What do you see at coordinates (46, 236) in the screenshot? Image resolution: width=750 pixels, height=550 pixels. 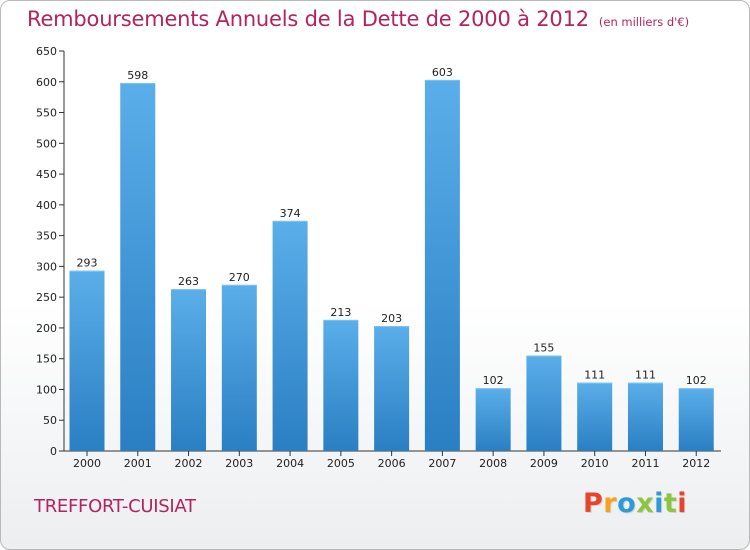 I see `y-tick-label: 350` at bounding box center [46, 236].